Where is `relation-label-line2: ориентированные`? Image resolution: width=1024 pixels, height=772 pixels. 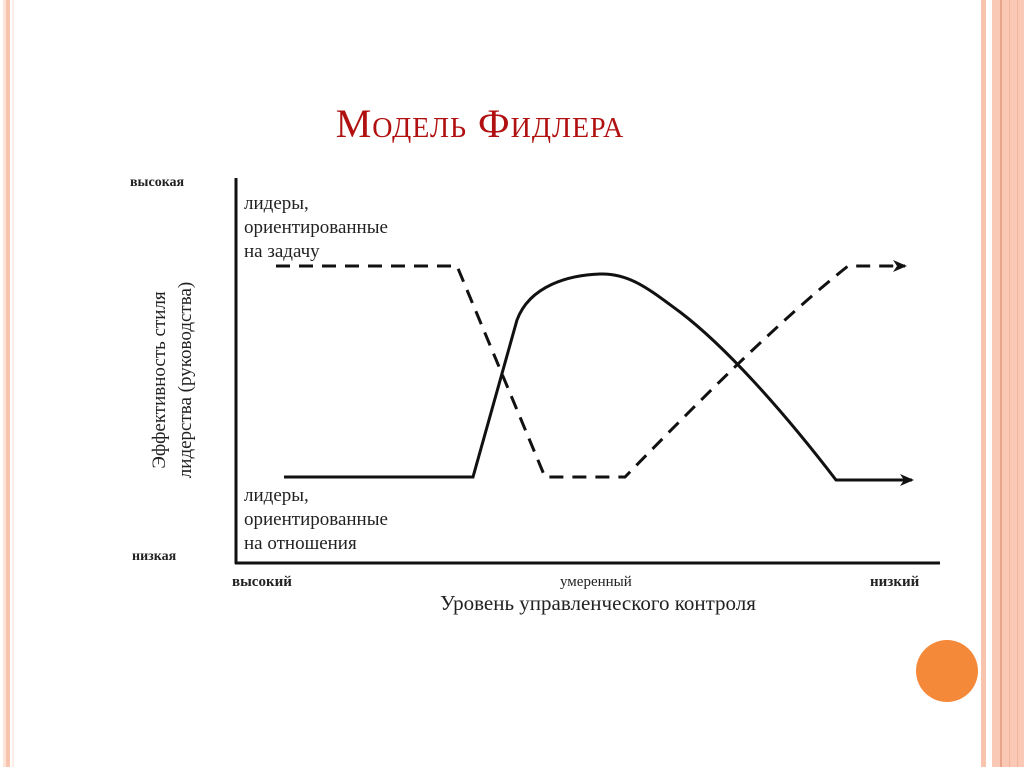 relation-label-line2: ориентированные is located at coordinates (316, 519).